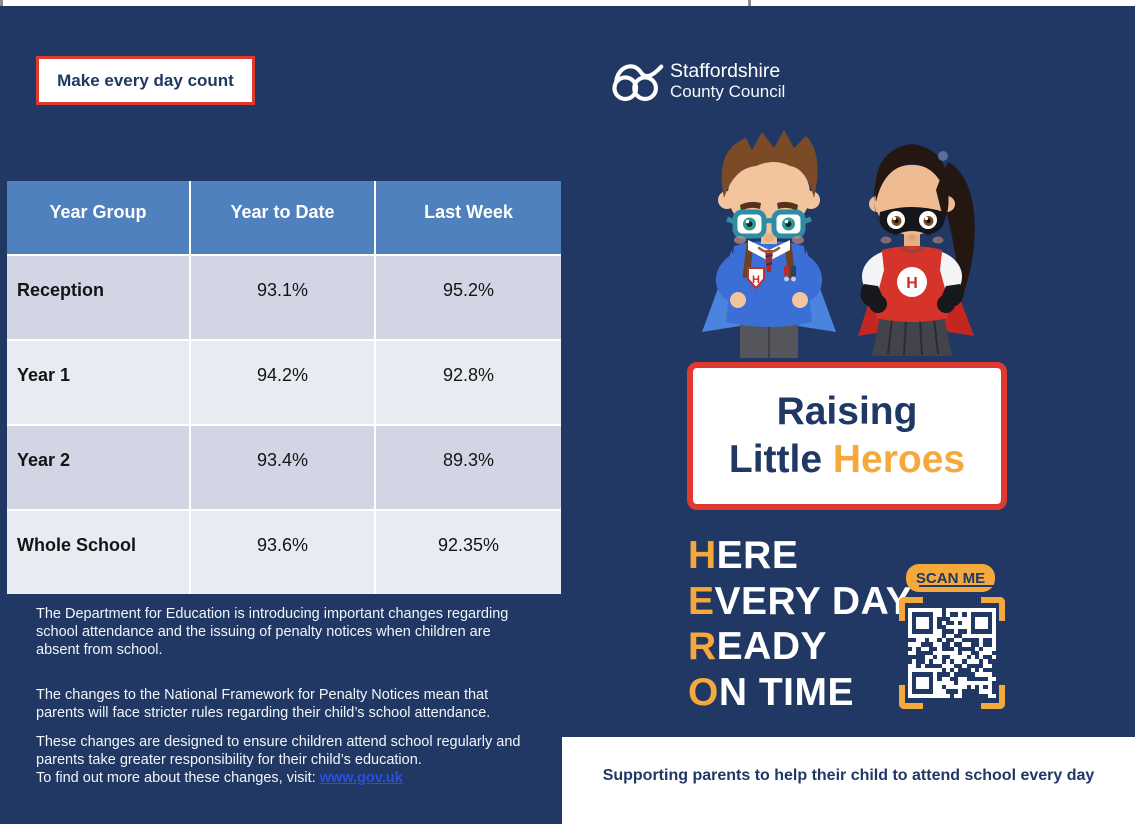  I want to click on girl-character: H, so click(916, 250).